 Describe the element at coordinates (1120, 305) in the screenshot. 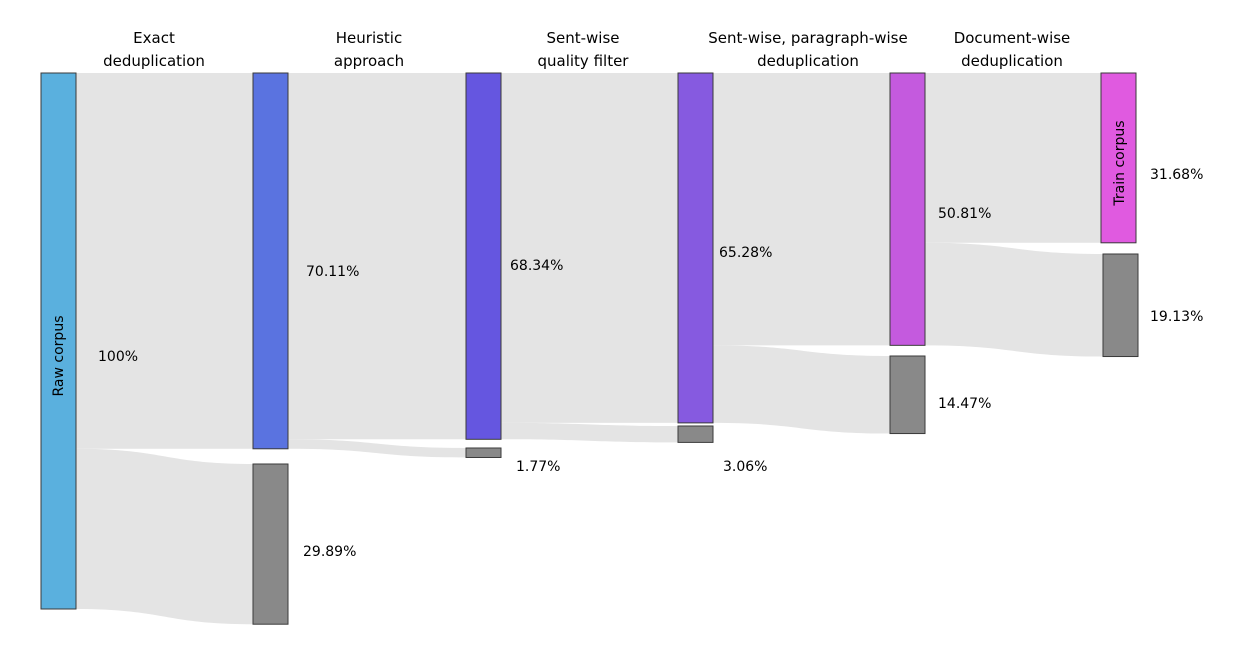

I see `node-train-drop` at that location.